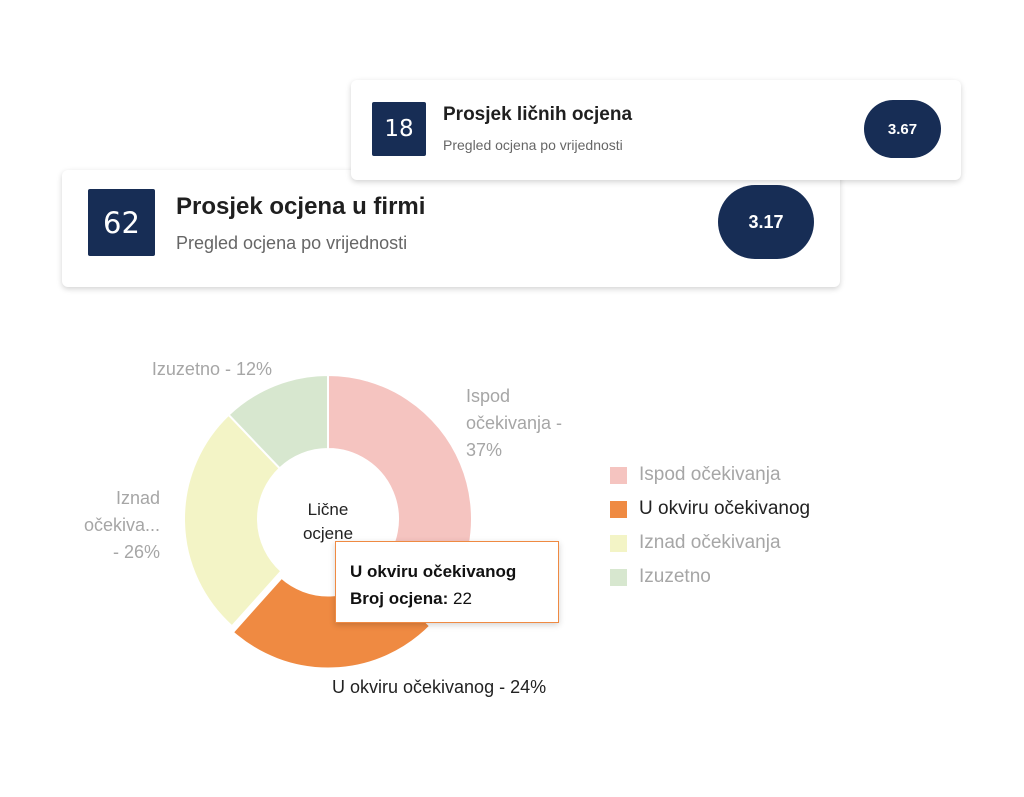 The image size is (1024, 797). What do you see at coordinates (447, 582) in the screenshot?
I see `chart-tooltip: U okviru očekivanog Broj ocjena: 22` at bounding box center [447, 582].